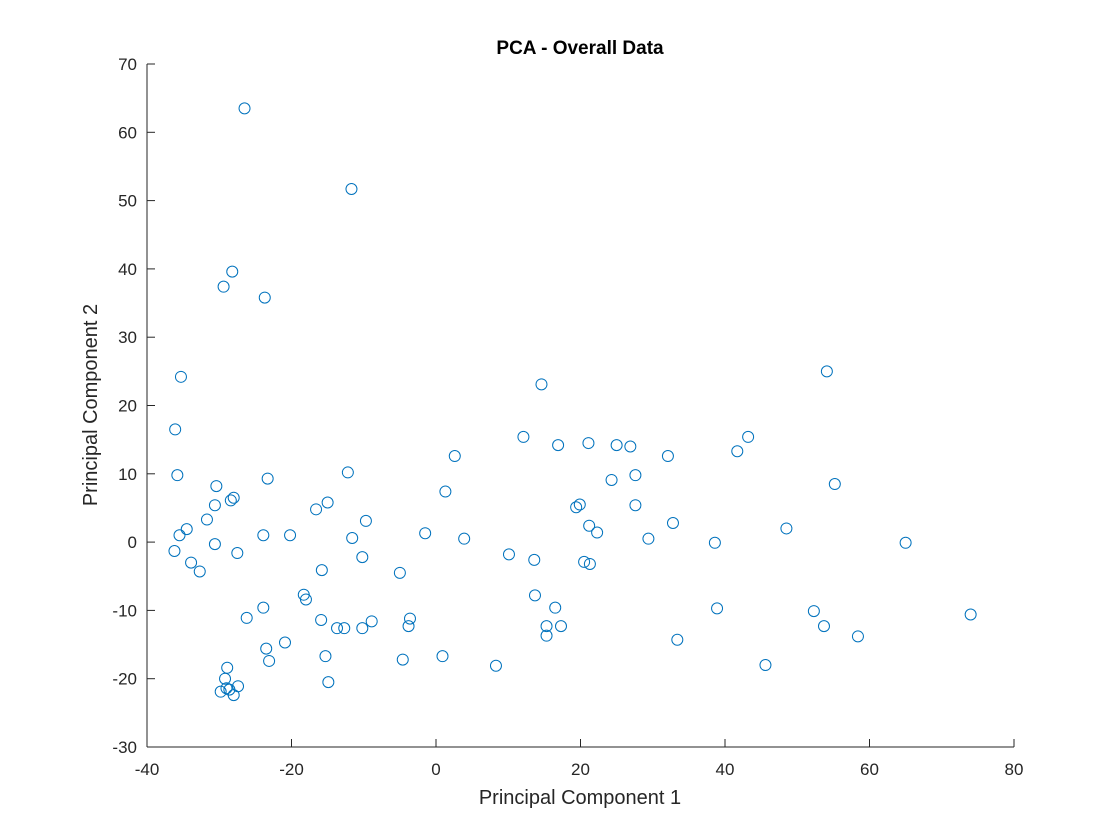  Describe the element at coordinates (124, 610) in the screenshot. I see `y-tick-label: -10` at that location.